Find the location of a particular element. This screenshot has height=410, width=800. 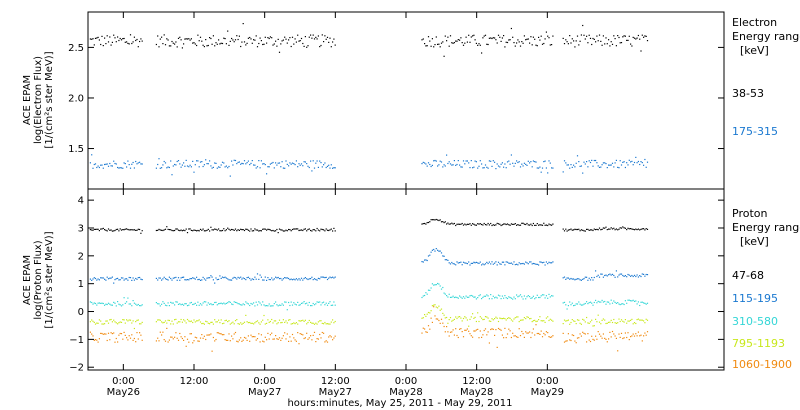

proton-legend-title-1: Proton is located at coordinates (749, 213).